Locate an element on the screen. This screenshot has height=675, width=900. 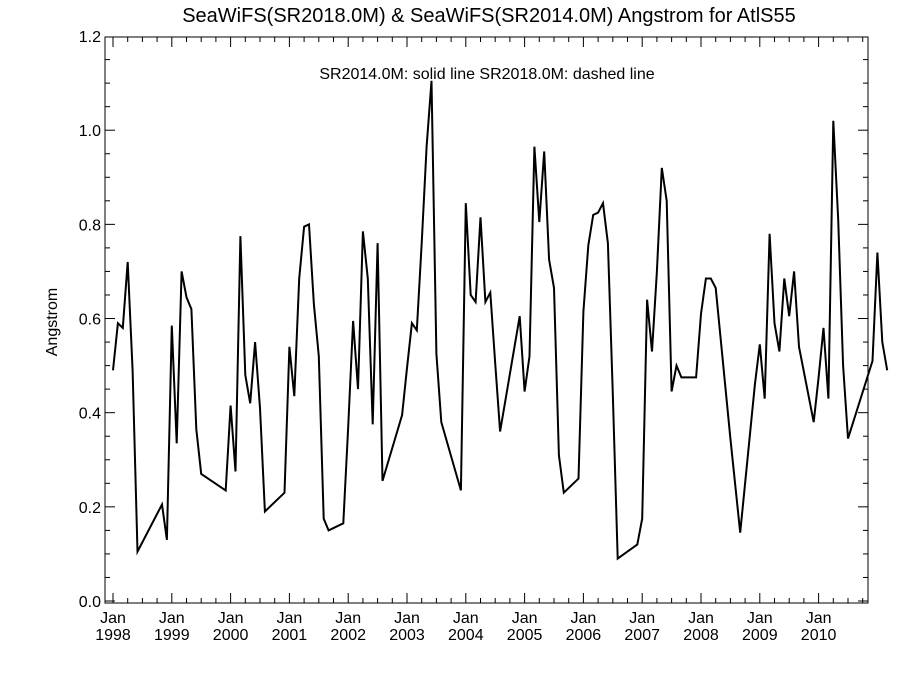
x-tick-label-year: 2009 is located at coordinates (760, 635).